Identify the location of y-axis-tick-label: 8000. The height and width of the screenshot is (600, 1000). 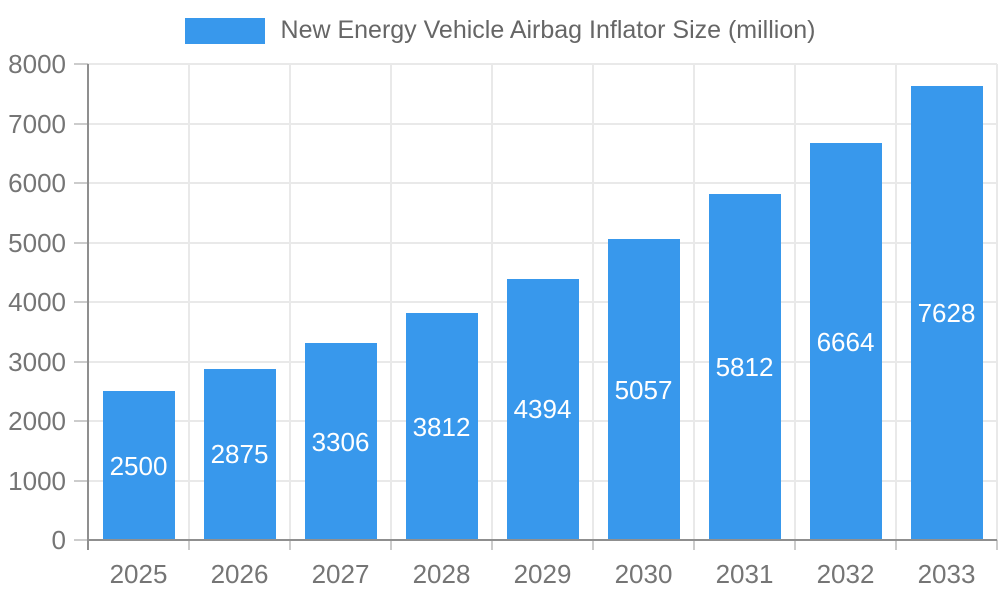
(33, 64).